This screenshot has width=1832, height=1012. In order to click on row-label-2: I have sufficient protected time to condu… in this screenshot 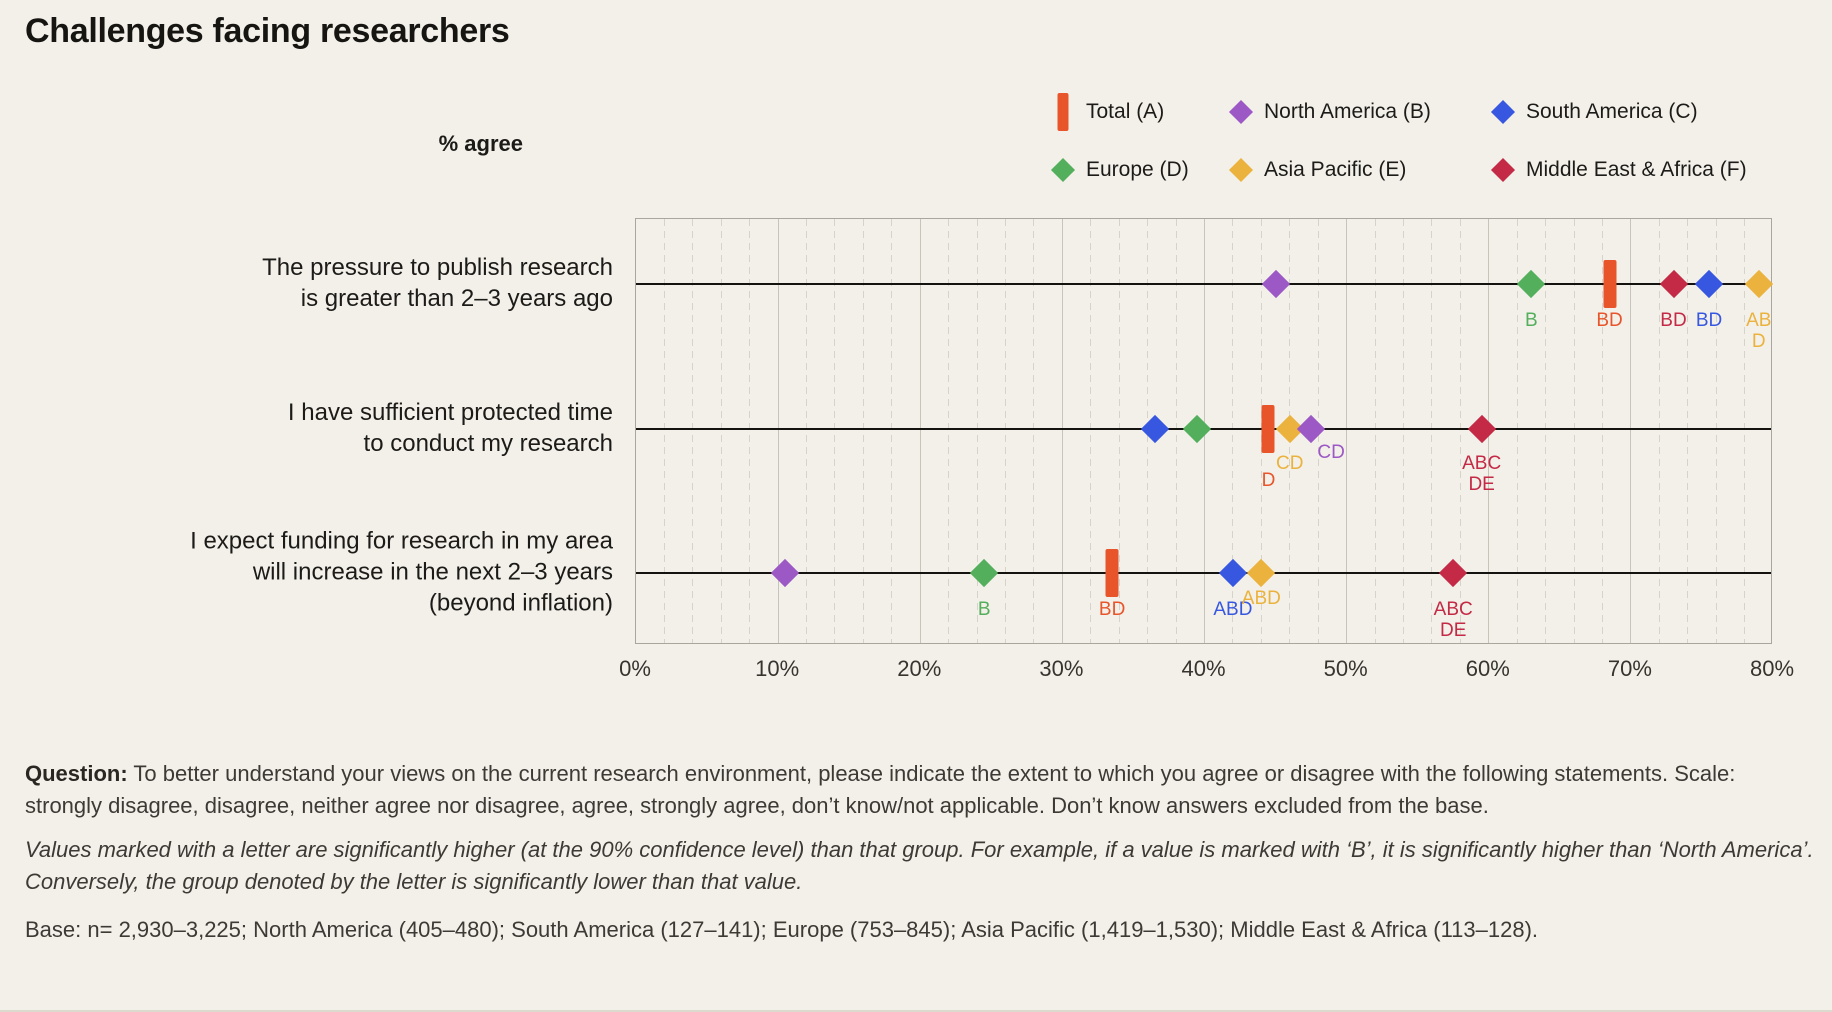, I will do `click(450, 428)`.